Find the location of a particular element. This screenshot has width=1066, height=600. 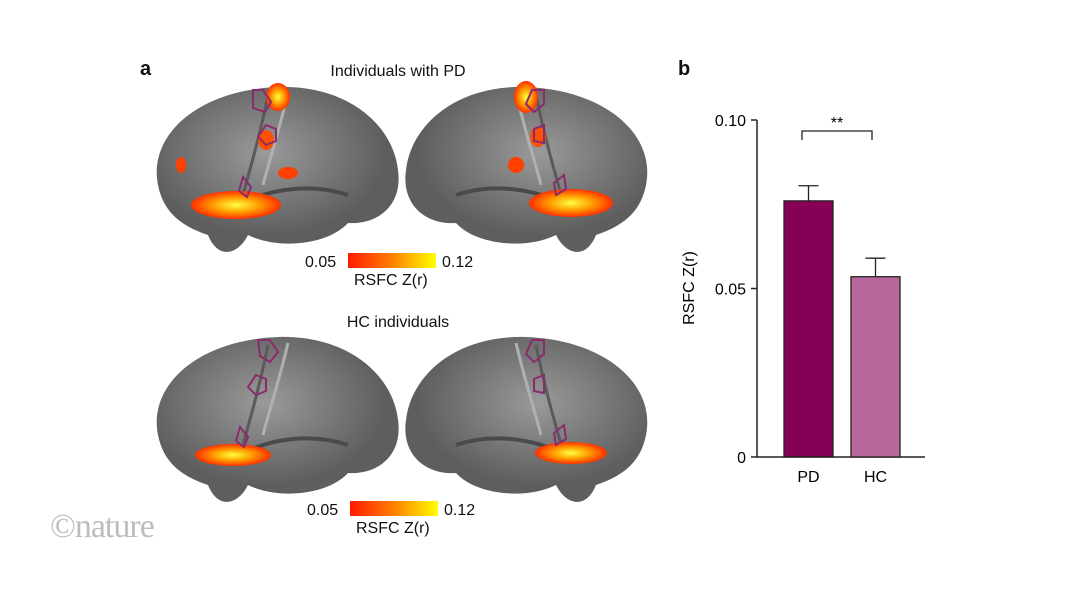

top-title: Individuals with PD is located at coordinates (398, 71).